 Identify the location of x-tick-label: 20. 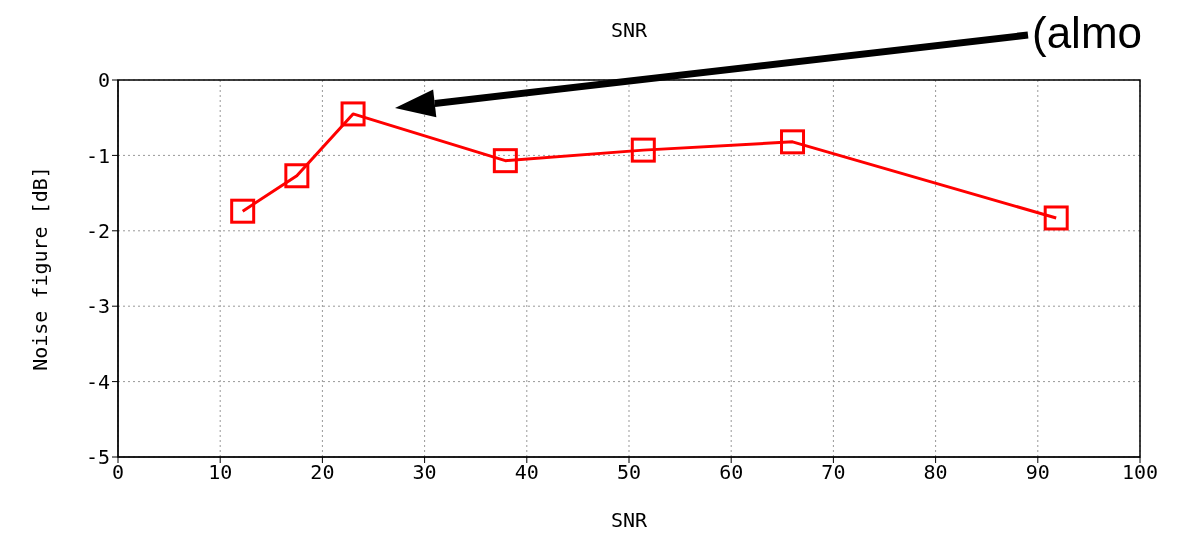
(322, 472).